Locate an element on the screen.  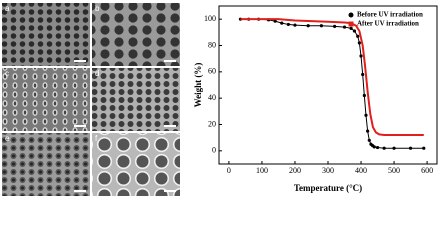
panel-label: a is located at coordinates (7, 8).